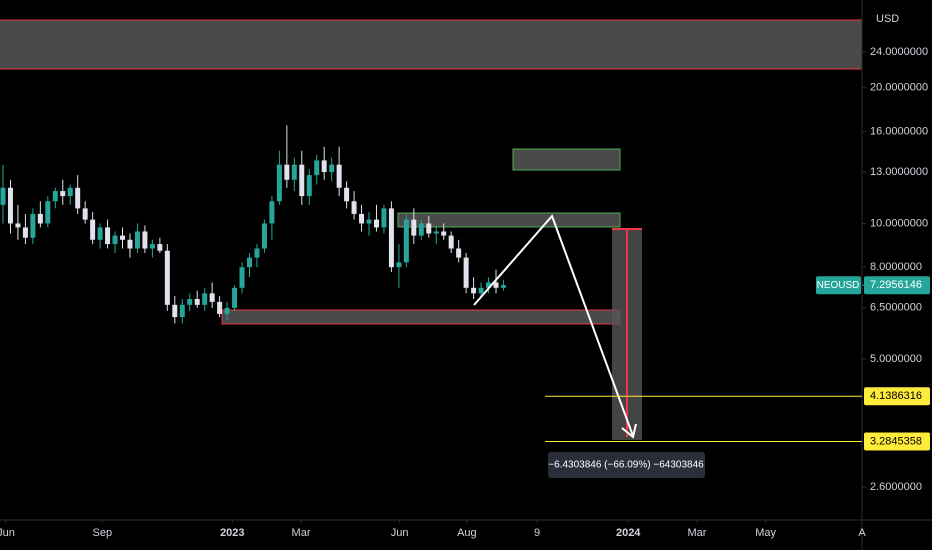 Image resolution: width=932 pixels, height=550 pixels. I want to click on y-tick-label: 24.0000000, so click(899, 52).